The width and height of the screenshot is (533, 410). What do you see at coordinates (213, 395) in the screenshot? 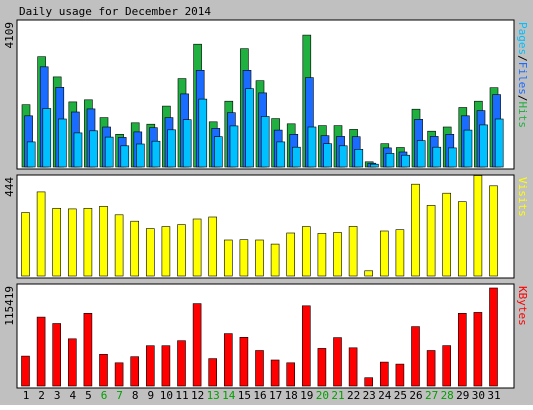
I see `day-label-13: 13` at bounding box center [213, 395].